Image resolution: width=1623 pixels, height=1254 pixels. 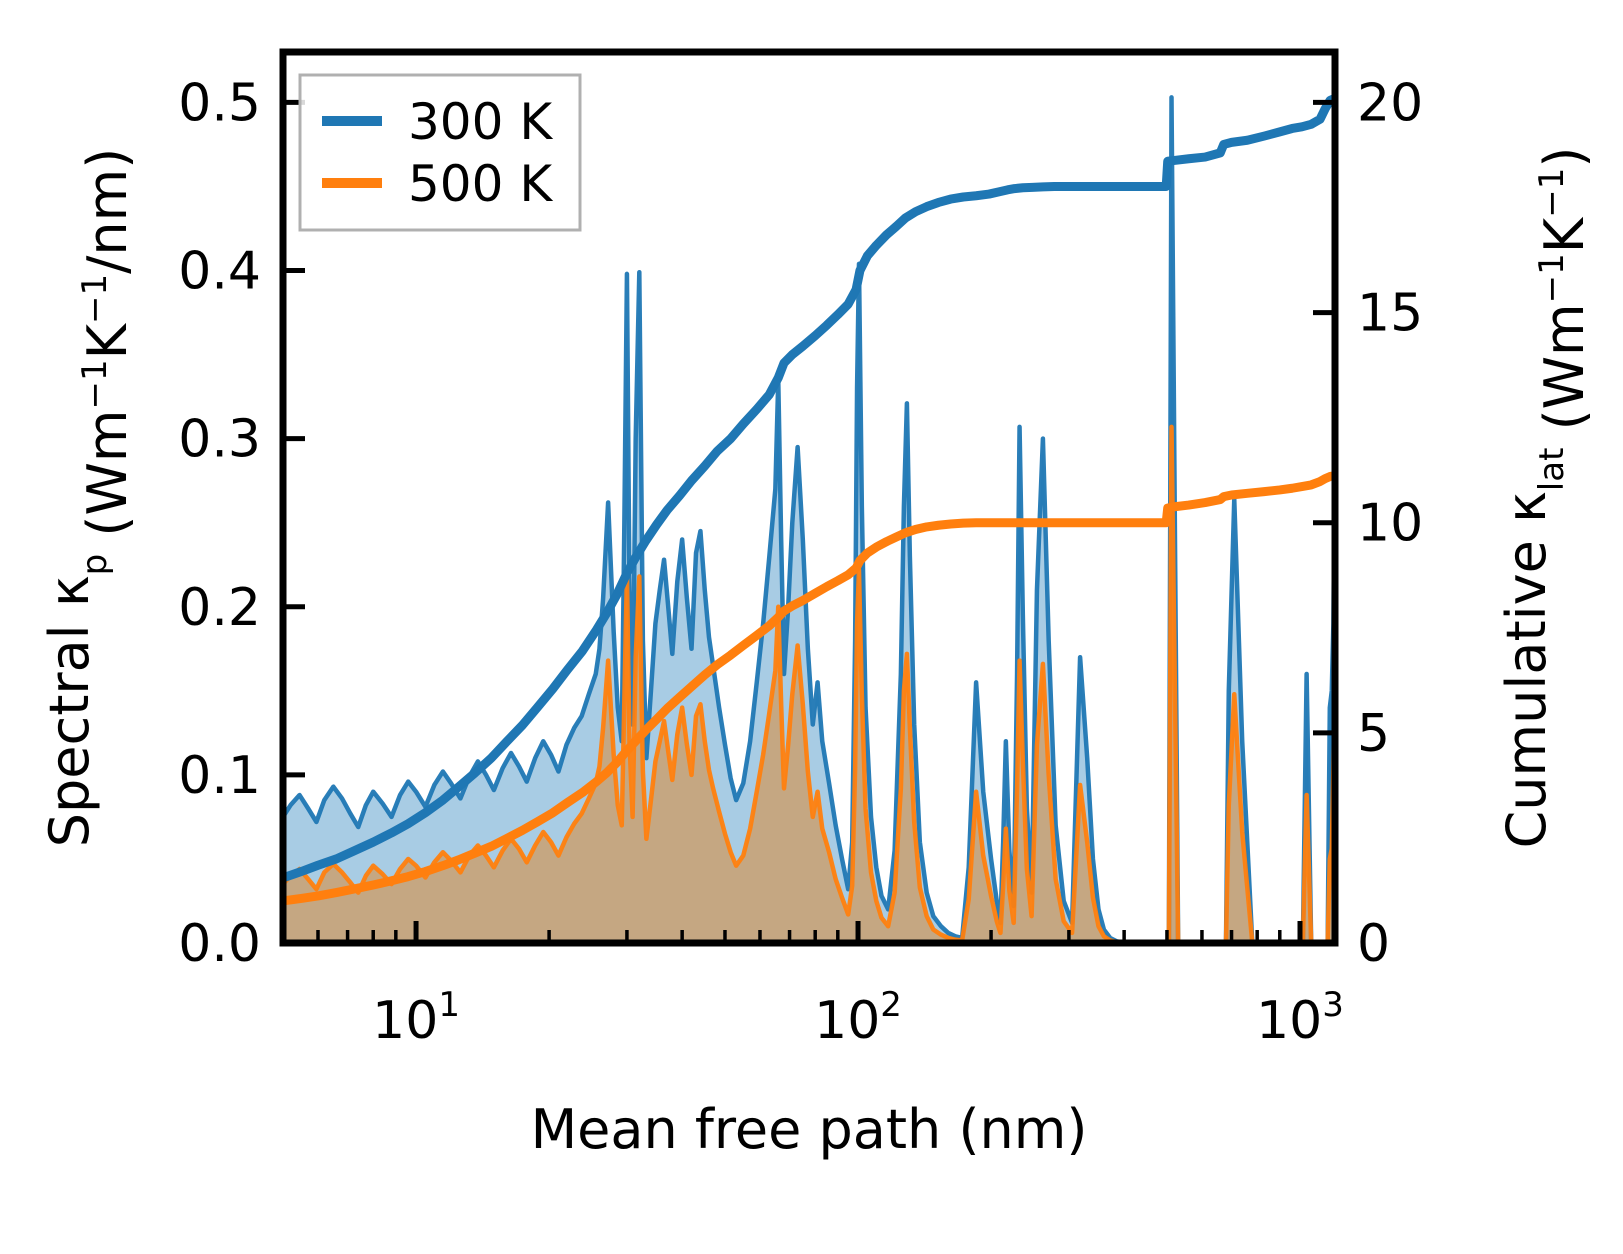 I want to click on y-right-tick-label: 0, so click(x=1373, y=944).